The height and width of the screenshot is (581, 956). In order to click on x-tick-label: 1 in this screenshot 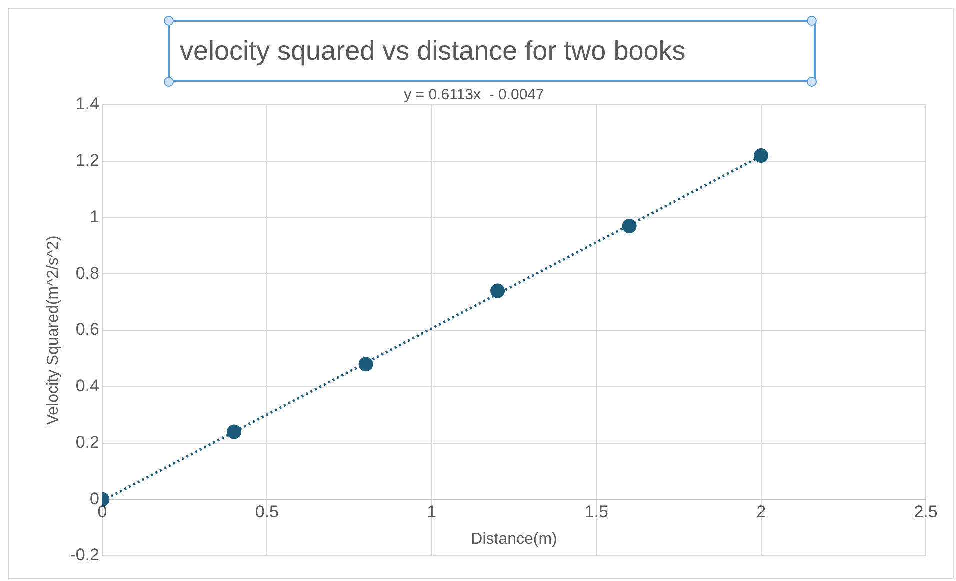, I will do `click(432, 512)`.